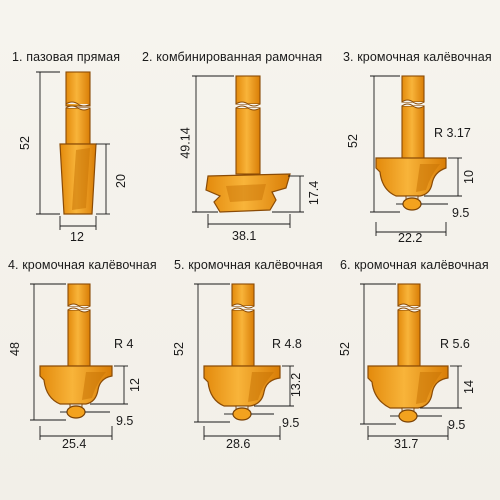  Describe the element at coordinates (452, 133) in the screenshot. I see `radius-label-3: R 3.17` at that location.